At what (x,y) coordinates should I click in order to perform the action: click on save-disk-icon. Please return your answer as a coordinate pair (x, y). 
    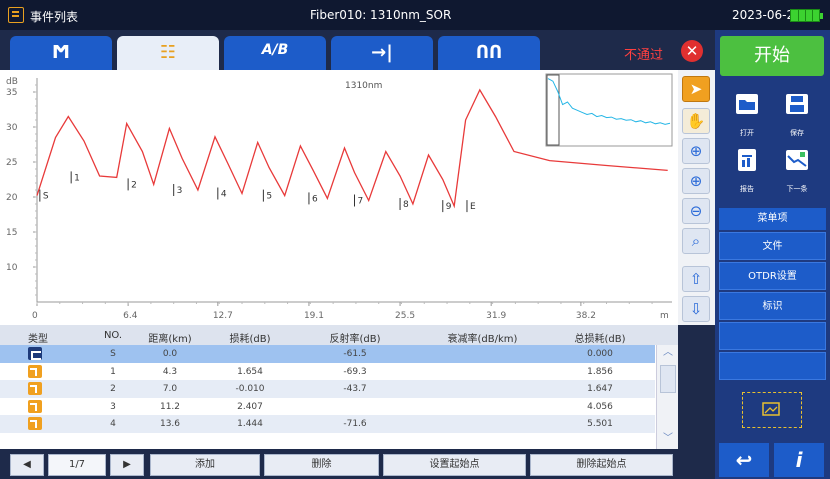
    Looking at the image, I should click on (797, 104).